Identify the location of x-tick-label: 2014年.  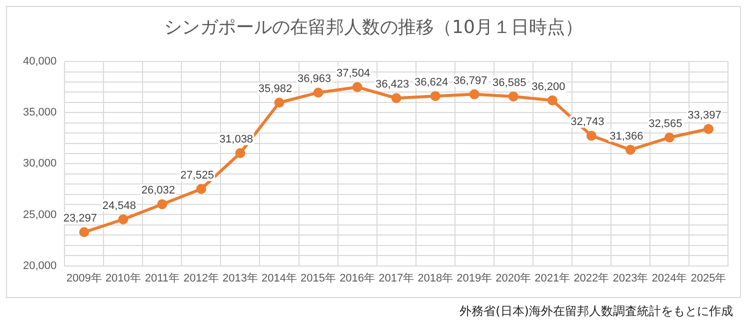
(279, 278).